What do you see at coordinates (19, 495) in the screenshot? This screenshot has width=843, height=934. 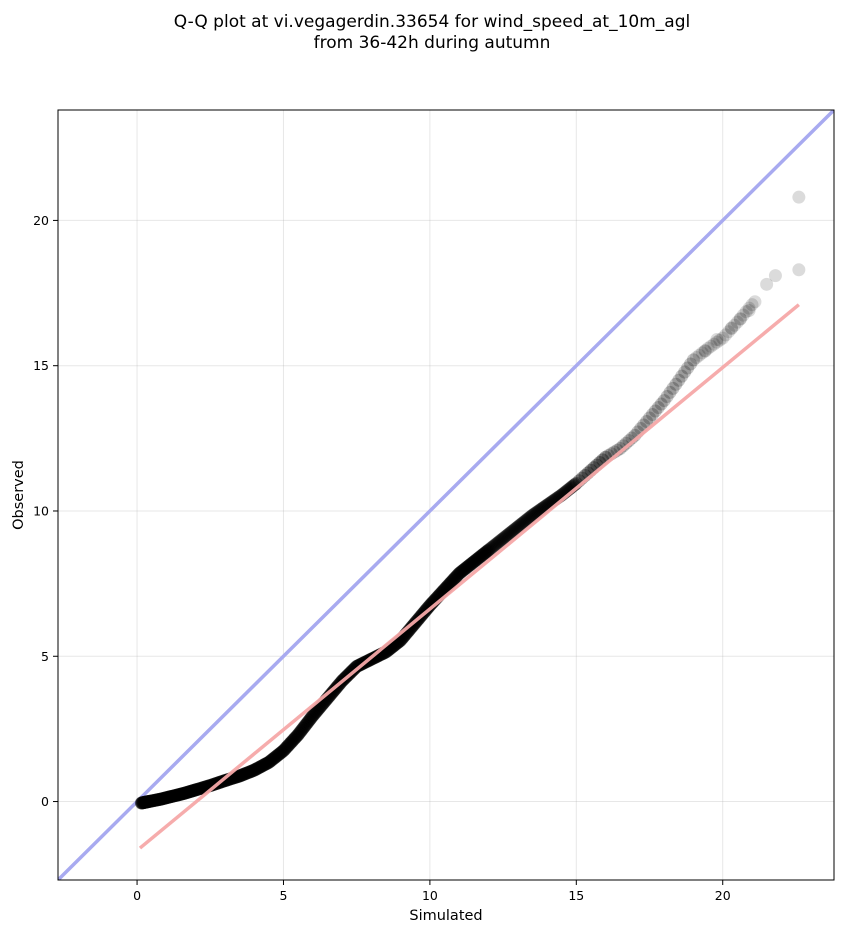 I see `y-axis-label: Observed` at bounding box center [19, 495].